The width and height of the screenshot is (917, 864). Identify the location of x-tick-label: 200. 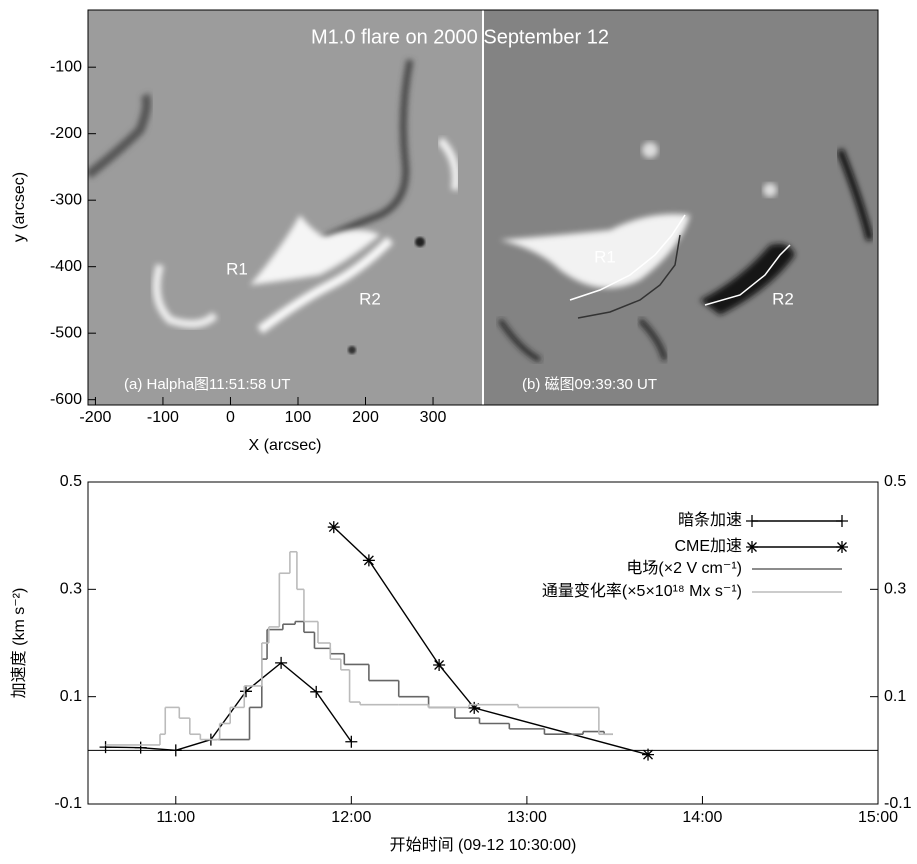
(365, 417).